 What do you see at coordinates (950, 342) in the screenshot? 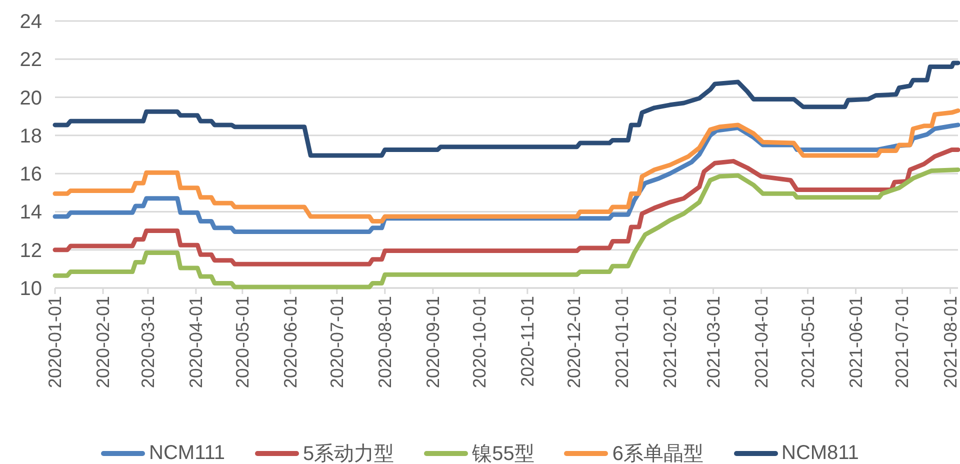
I see `x-tick-label: 2021-08-01` at bounding box center [950, 342].